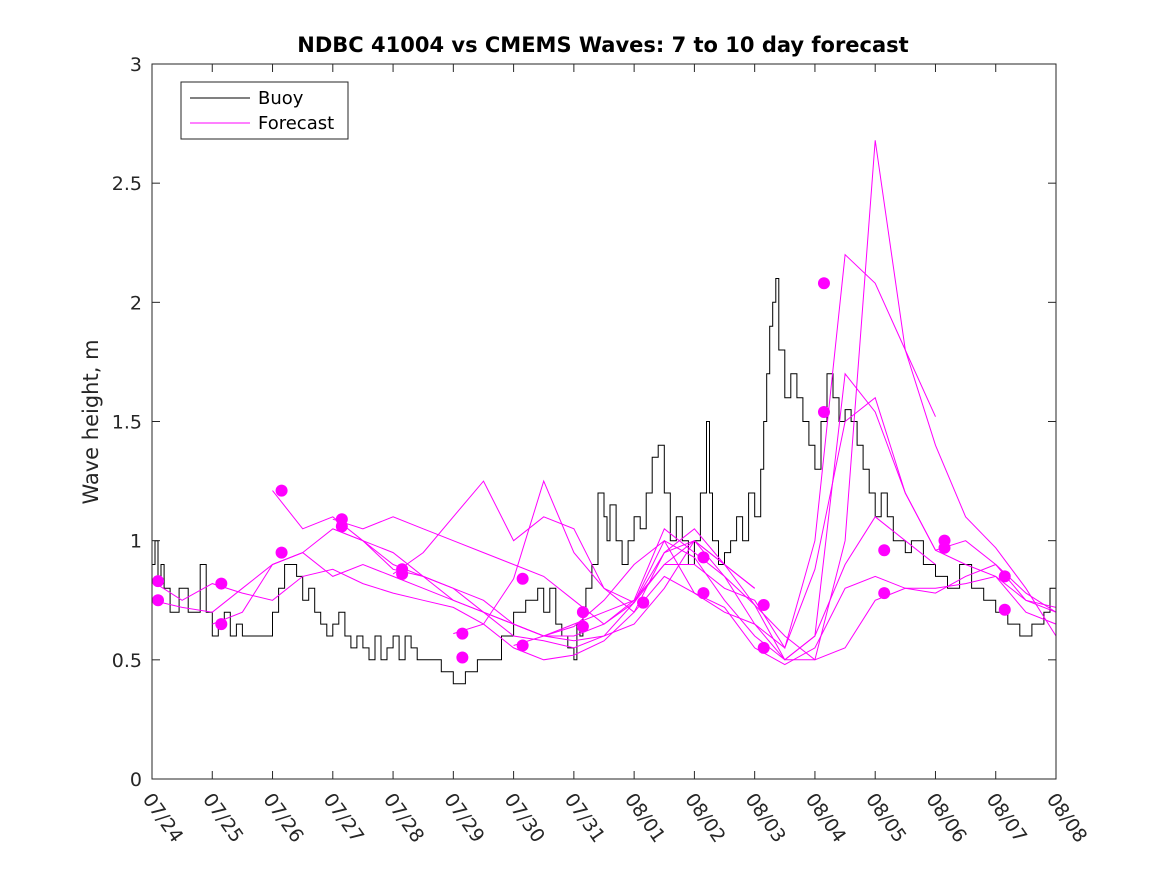  Describe the element at coordinates (127, 423) in the screenshot. I see `y-tick-label: 1.5` at that location.